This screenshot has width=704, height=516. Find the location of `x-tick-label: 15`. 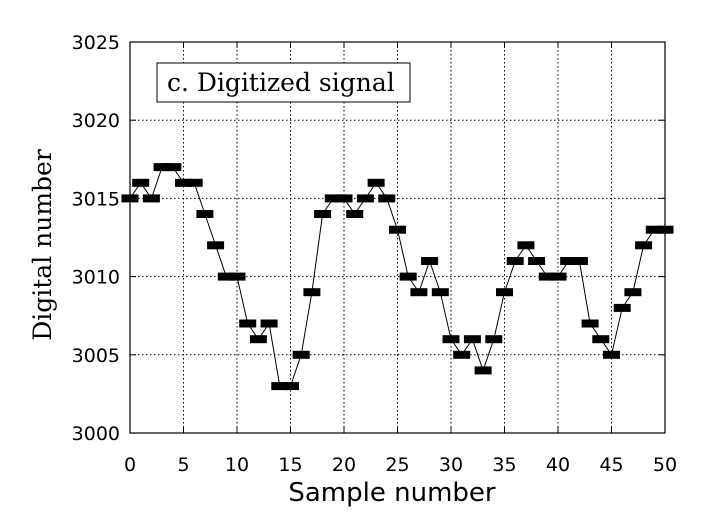

x-tick-label: 15 is located at coordinates (290, 465).